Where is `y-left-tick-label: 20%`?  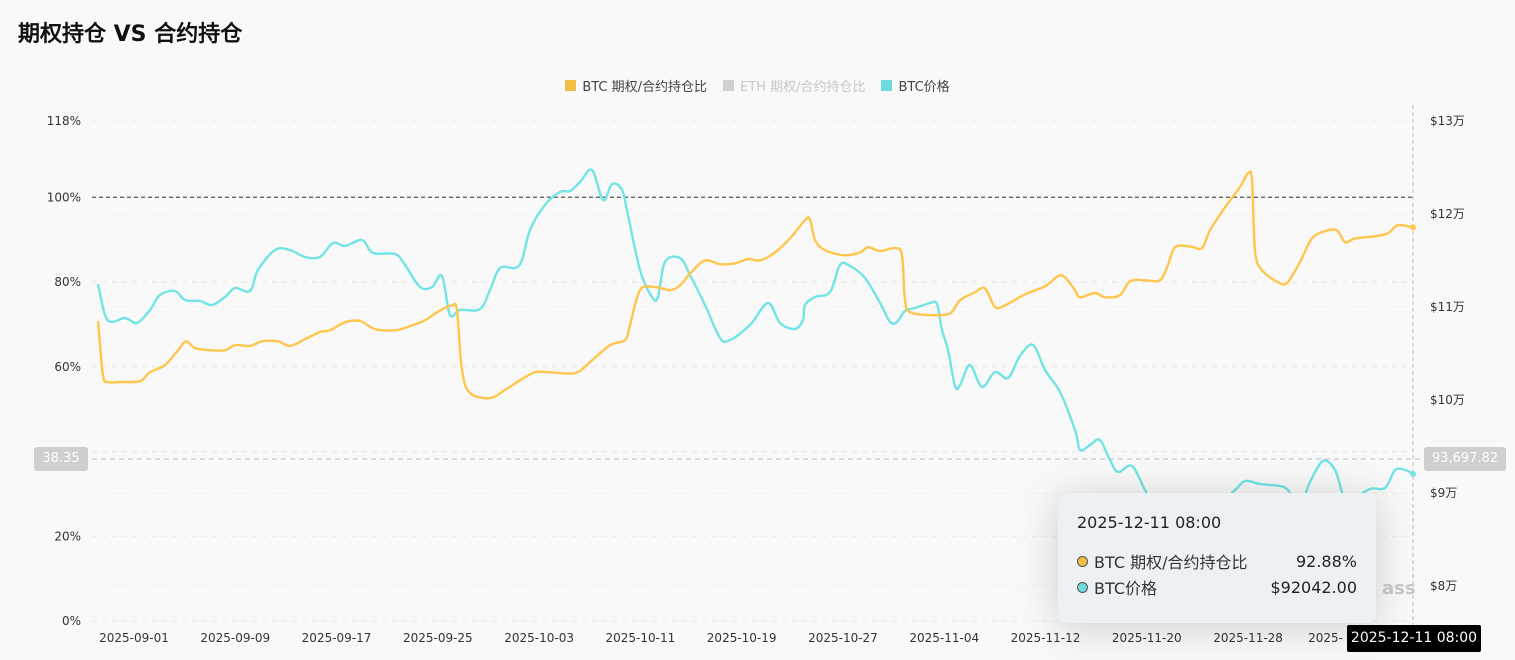
y-left-tick-label: 20% is located at coordinates (67, 536).